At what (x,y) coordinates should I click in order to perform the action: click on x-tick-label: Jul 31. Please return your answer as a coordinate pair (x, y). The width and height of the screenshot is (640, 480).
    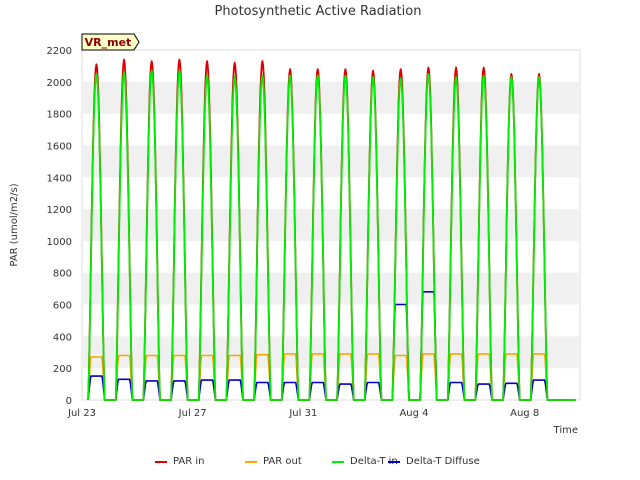
    Looking at the image, I should click on (302, 413).